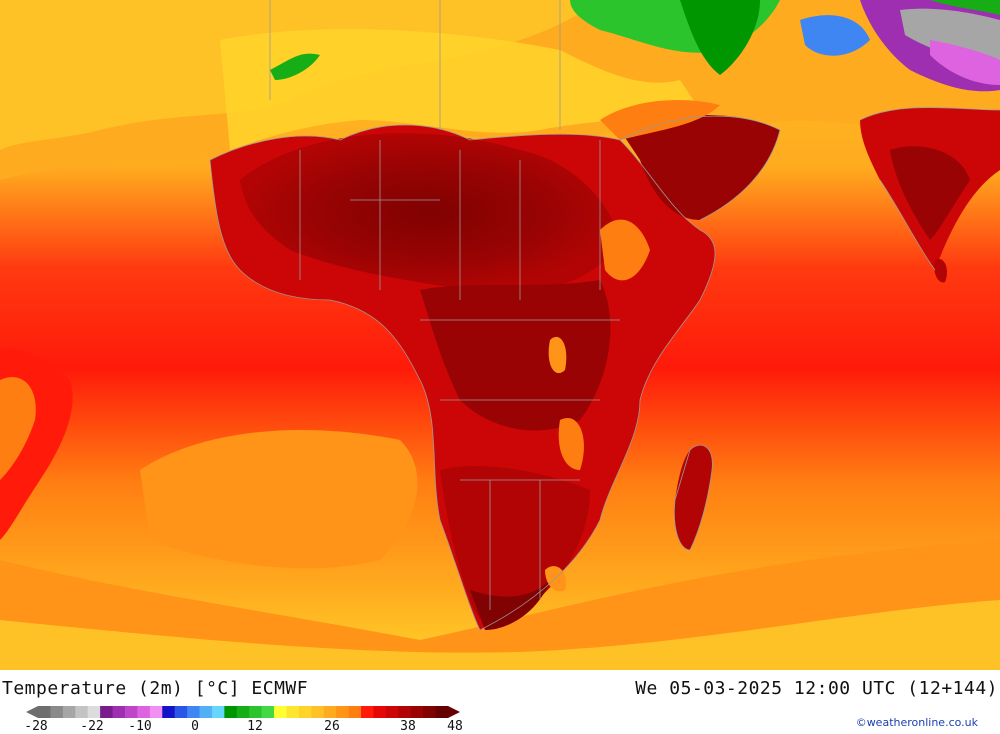 This screenshot has width=1000, height=734. I want to click on legend-tick-label: -10, so click(140, 726).